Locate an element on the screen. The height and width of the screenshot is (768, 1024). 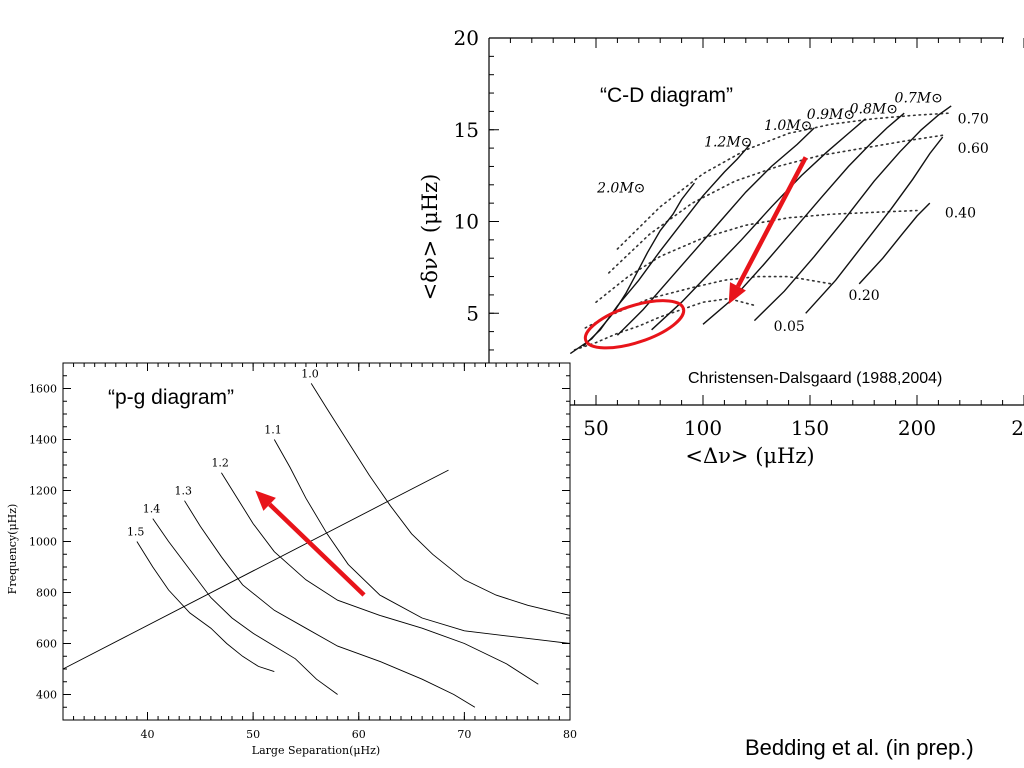
cd-annotations is located at coordinates (695, 253).